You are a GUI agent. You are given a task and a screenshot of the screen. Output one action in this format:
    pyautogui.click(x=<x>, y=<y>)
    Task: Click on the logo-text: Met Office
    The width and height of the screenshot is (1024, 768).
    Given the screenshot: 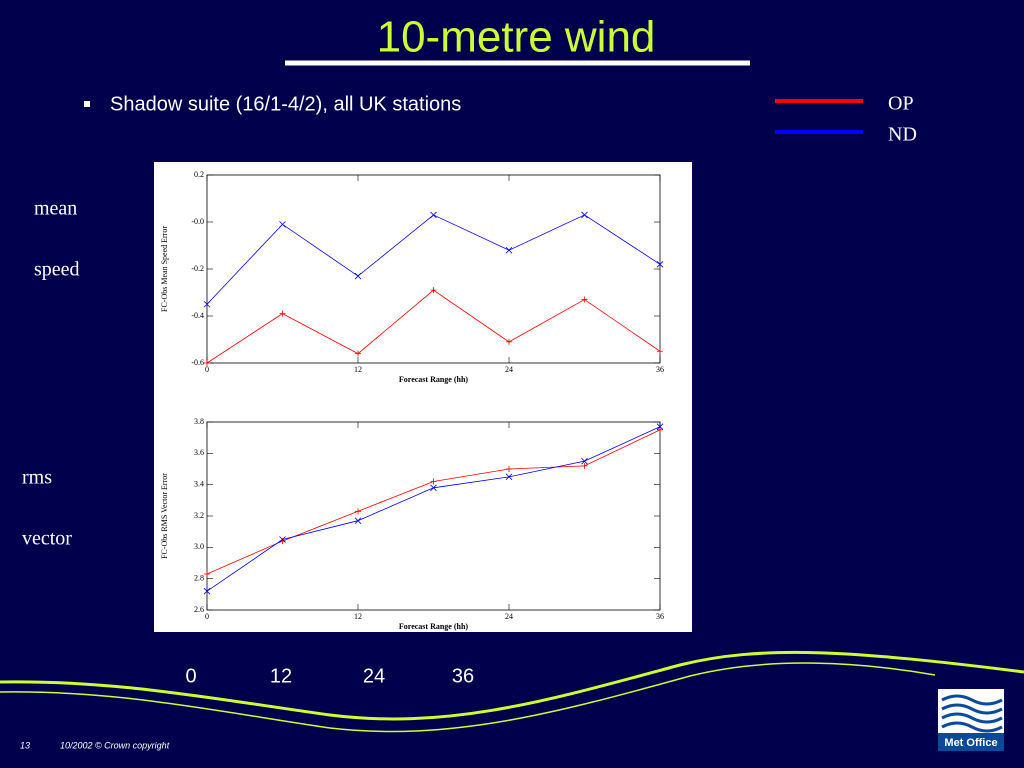 What is the action you would take?
    pyautogui.click(x=970, y=743)
    